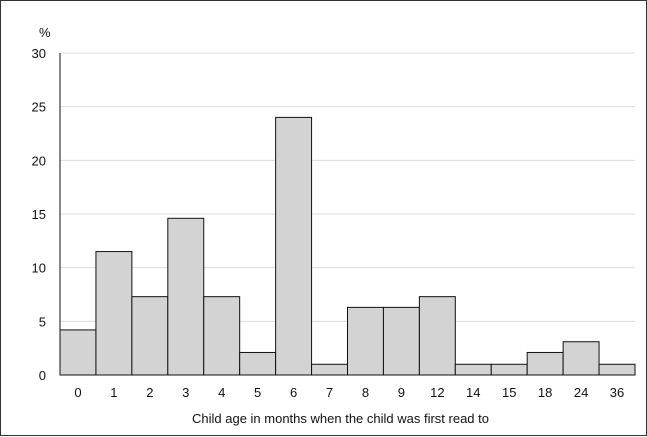 This screenshot has height=437, width=647. What do you see at coordinates (365, 392) in the screenshot?
I see `x-tick-label-8: 8` at bounding box center [365, 392].